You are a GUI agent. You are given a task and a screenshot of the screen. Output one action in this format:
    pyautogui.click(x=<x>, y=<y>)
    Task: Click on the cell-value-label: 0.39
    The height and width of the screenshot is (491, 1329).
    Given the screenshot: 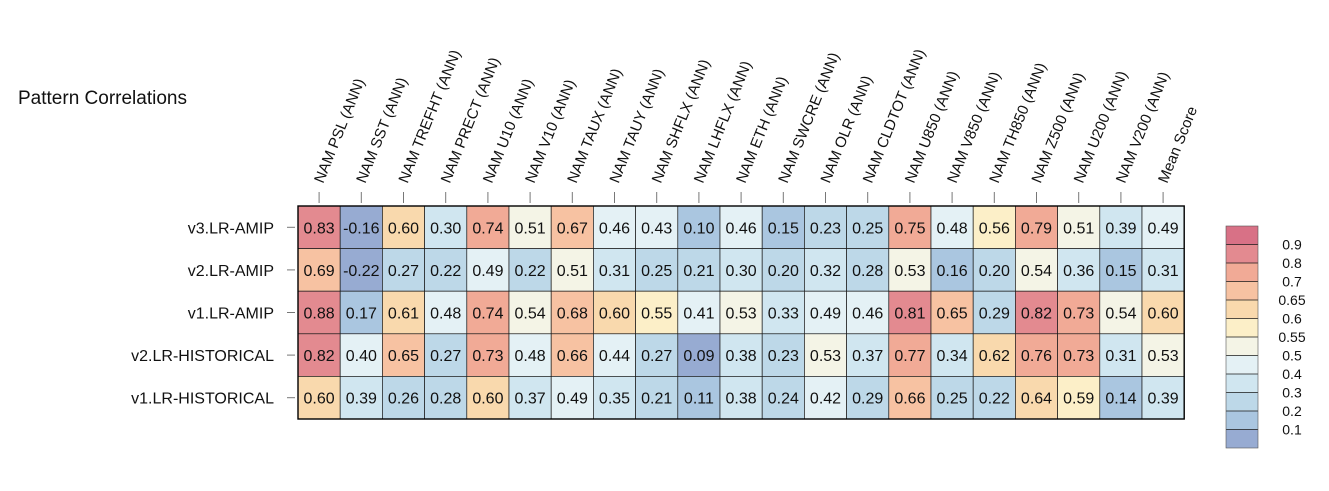 What is the action you would take?
    pyautogui.click(x=1163, y=399)
    